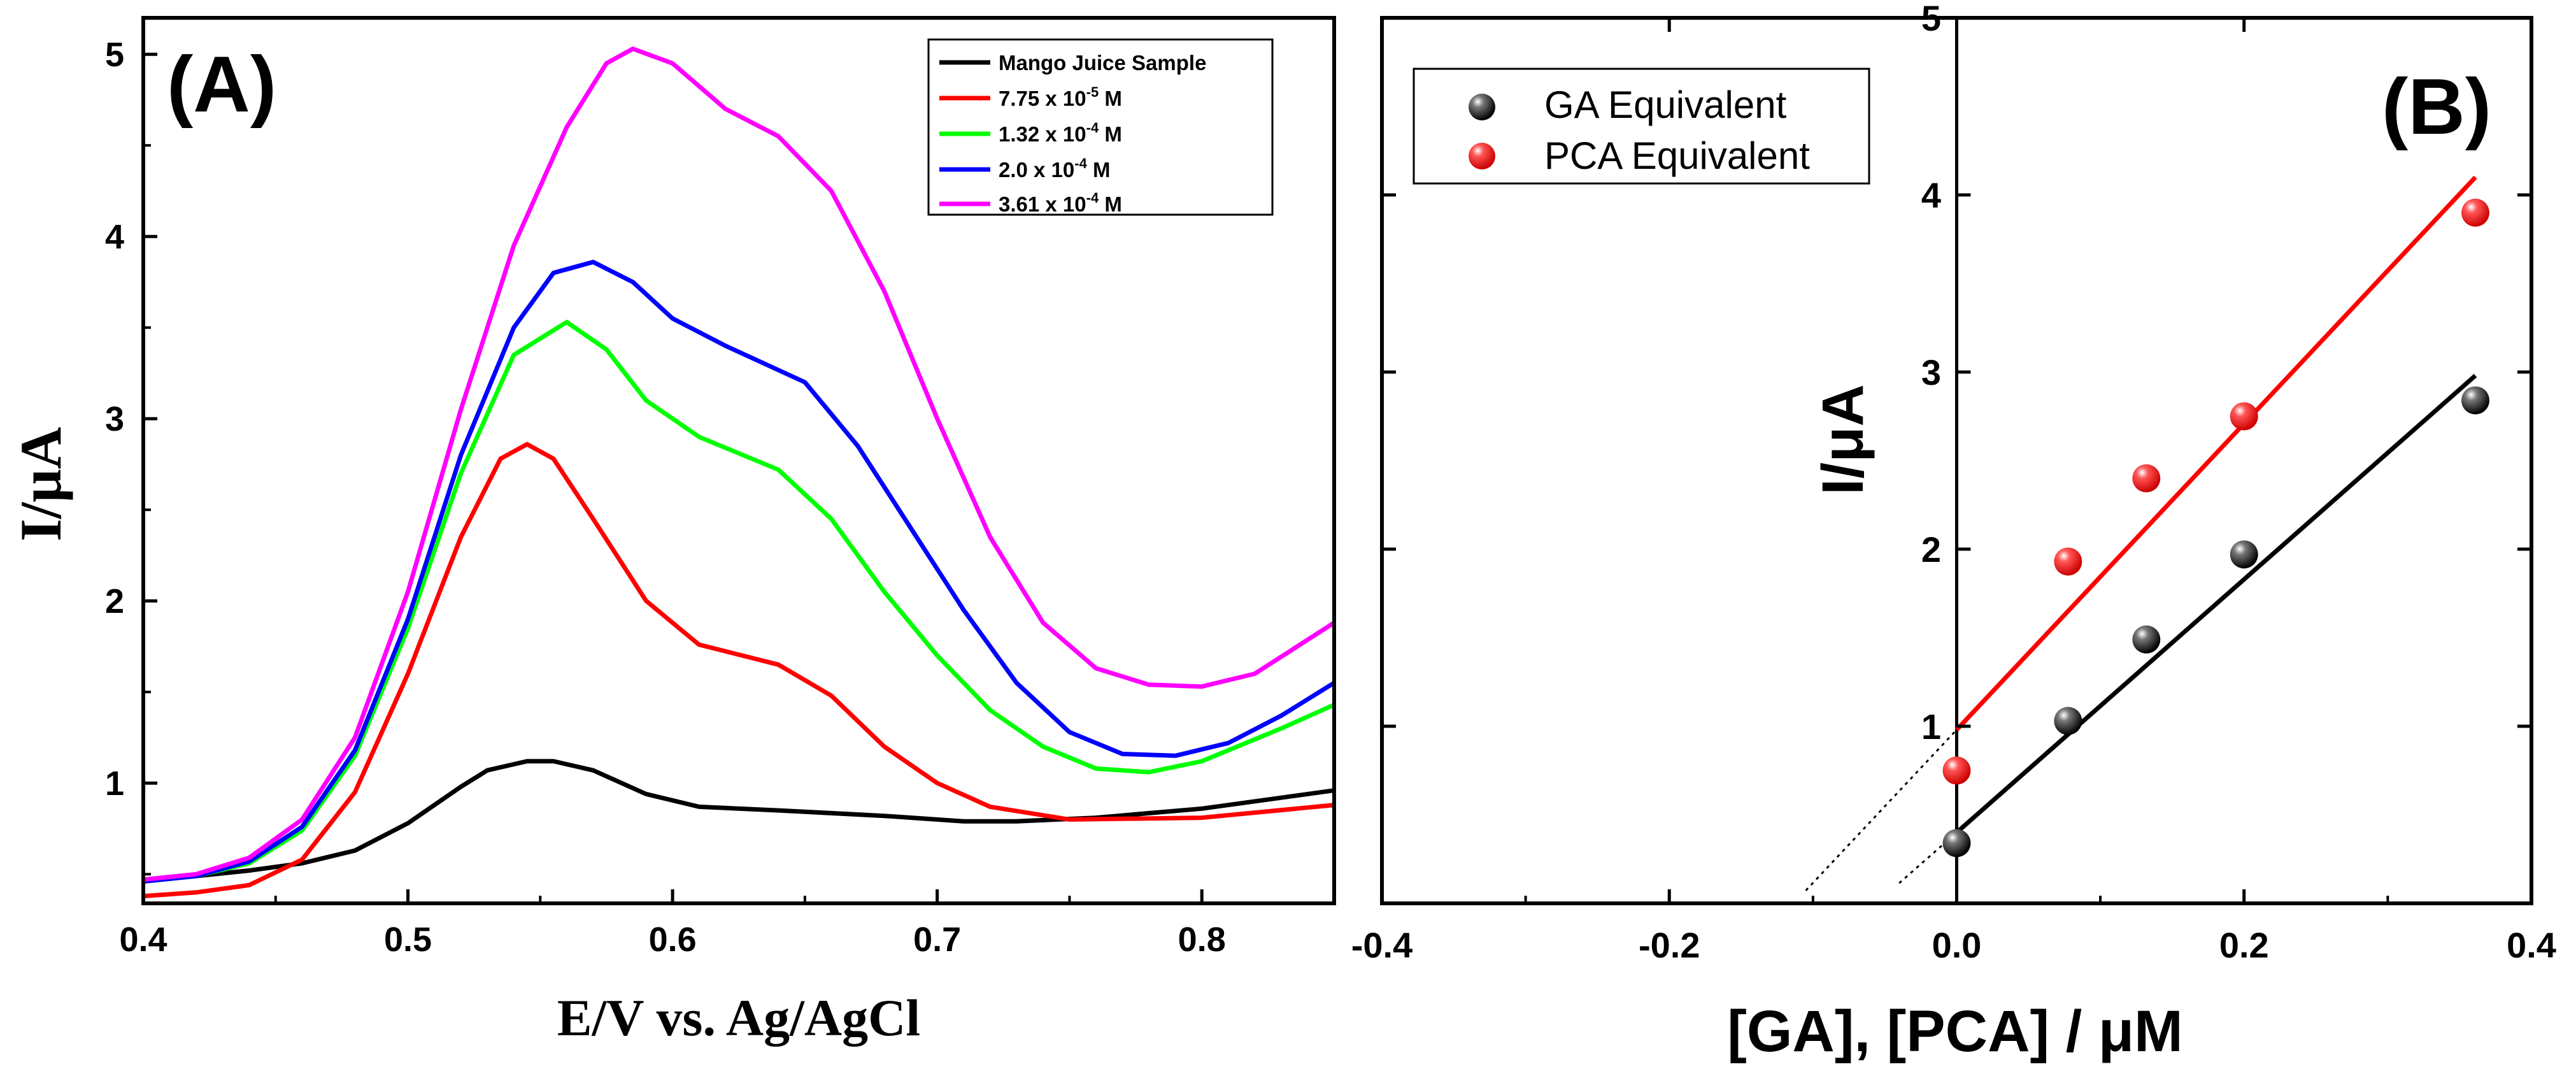  Describe the element at coordinates (1843, 439) in the screenshot. I see `panel-b-y-axis-label: I/μA` at that location.